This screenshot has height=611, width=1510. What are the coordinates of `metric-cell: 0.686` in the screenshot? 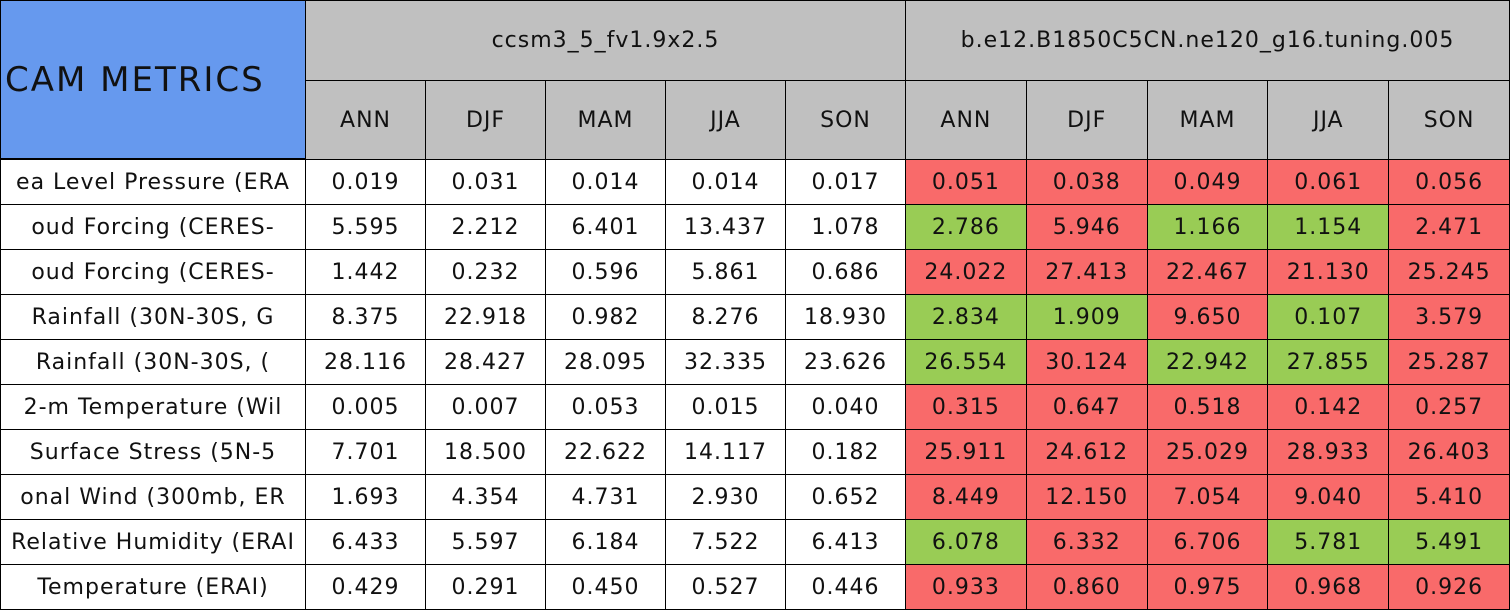 It's located at (845, 272).